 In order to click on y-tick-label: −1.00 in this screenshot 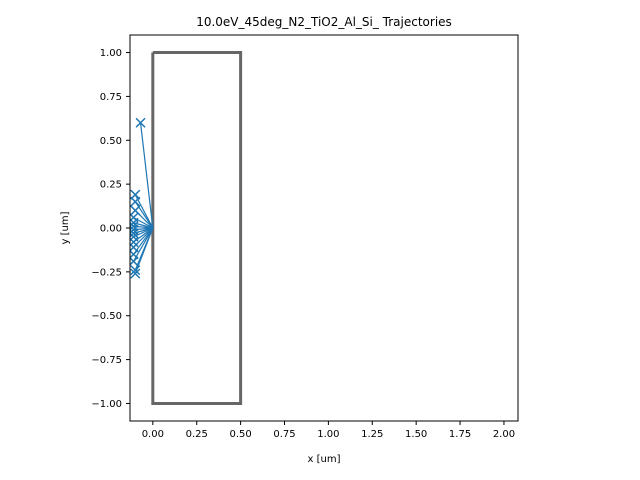, I will do `click(106, 404)`.